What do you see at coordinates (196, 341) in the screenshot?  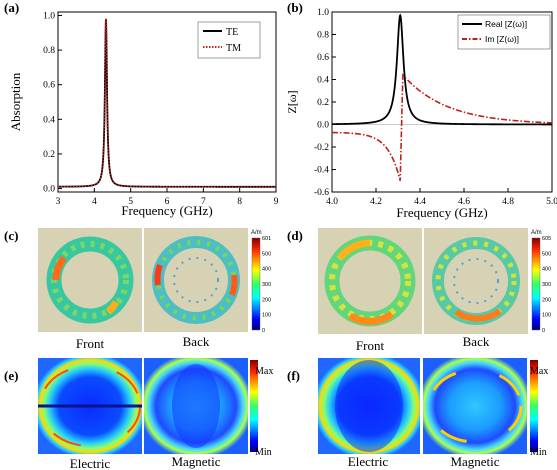 I see `current-back-label: Back` at bounding box center [196, 341].